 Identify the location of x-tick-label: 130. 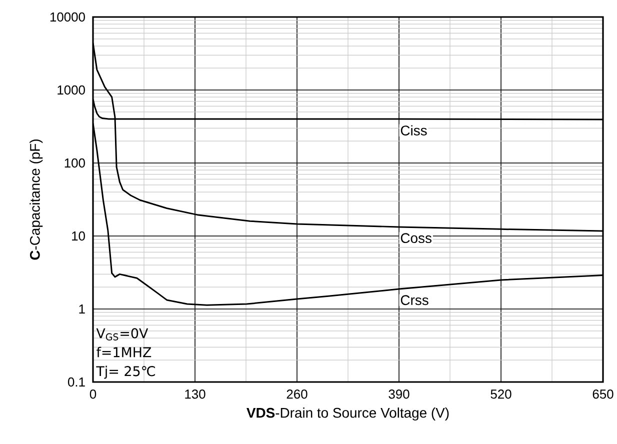
(195, 394).